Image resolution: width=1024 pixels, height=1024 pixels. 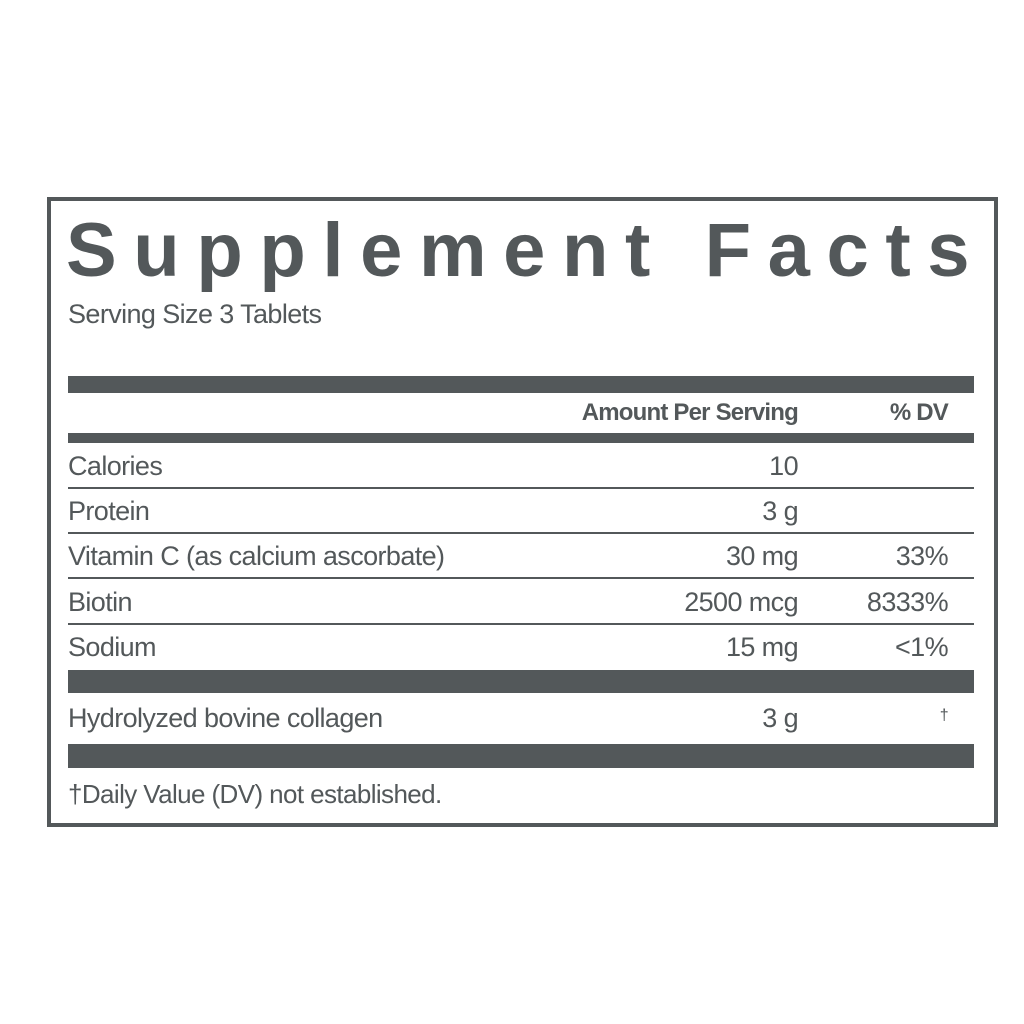 I want to click on row-name: Sodium, so click(x=112, y=647).